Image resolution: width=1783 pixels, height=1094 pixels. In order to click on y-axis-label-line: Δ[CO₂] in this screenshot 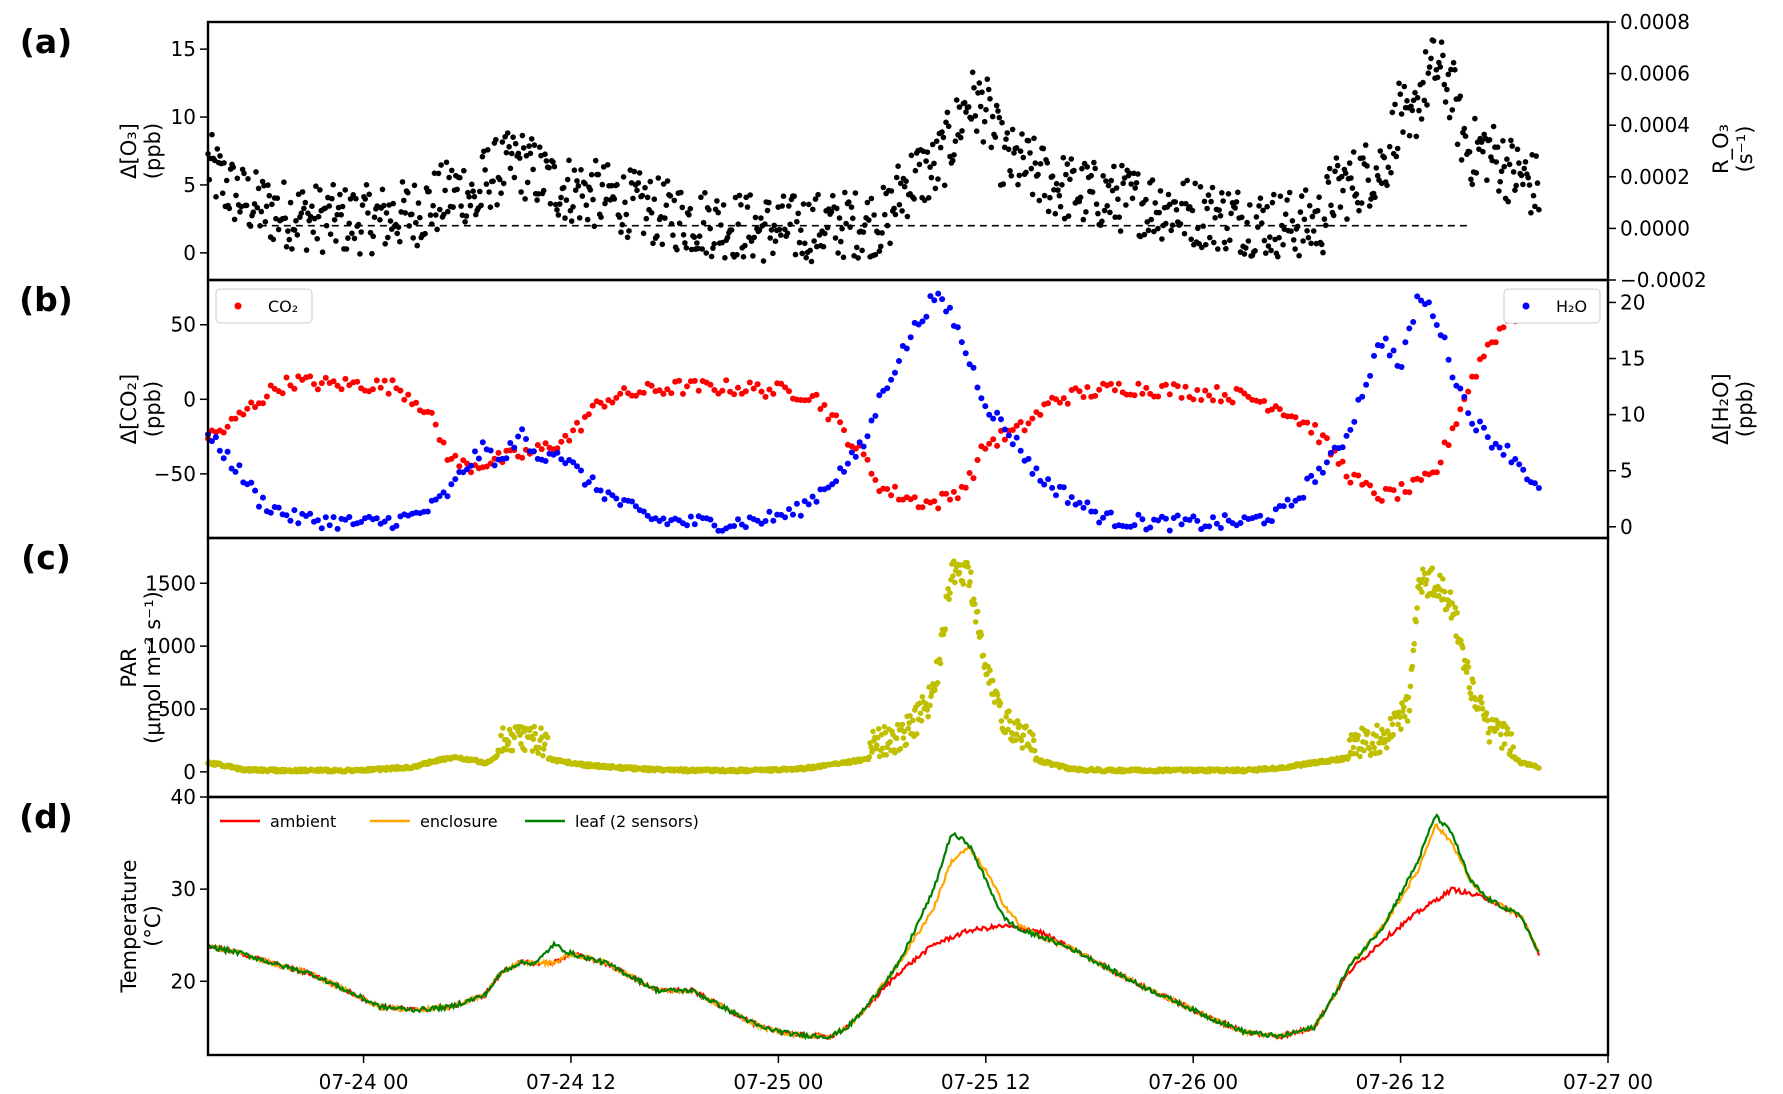, I will do `click(129, 409)`.